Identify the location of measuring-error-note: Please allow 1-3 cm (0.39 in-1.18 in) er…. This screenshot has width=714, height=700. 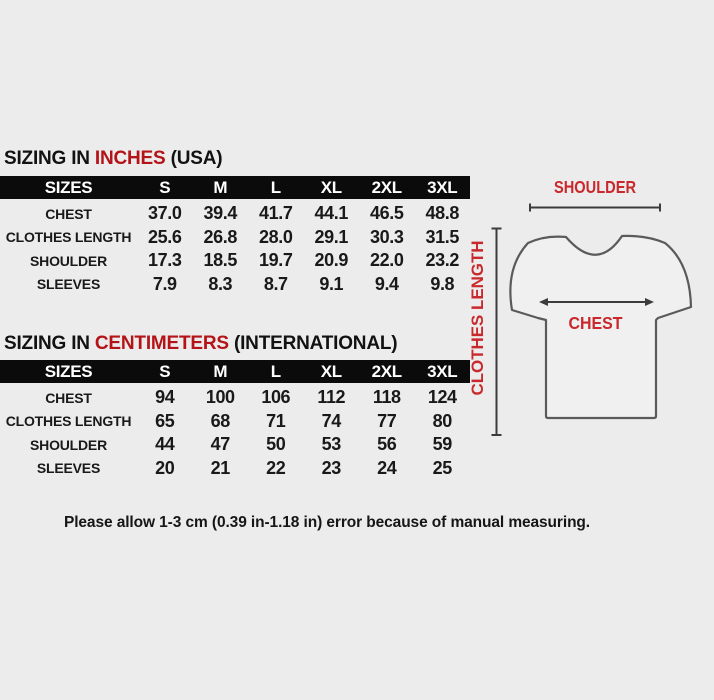
(327, 522).